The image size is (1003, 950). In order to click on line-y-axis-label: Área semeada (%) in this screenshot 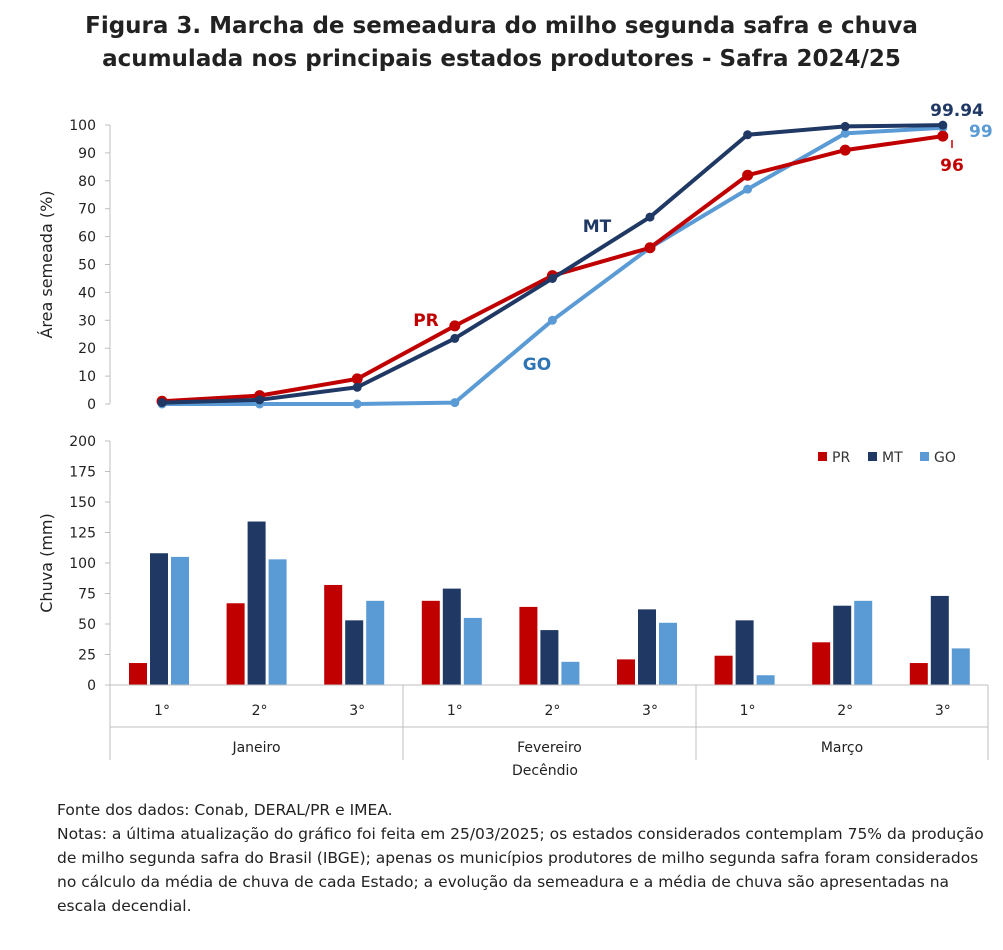, I will do `click(46, 264)`.